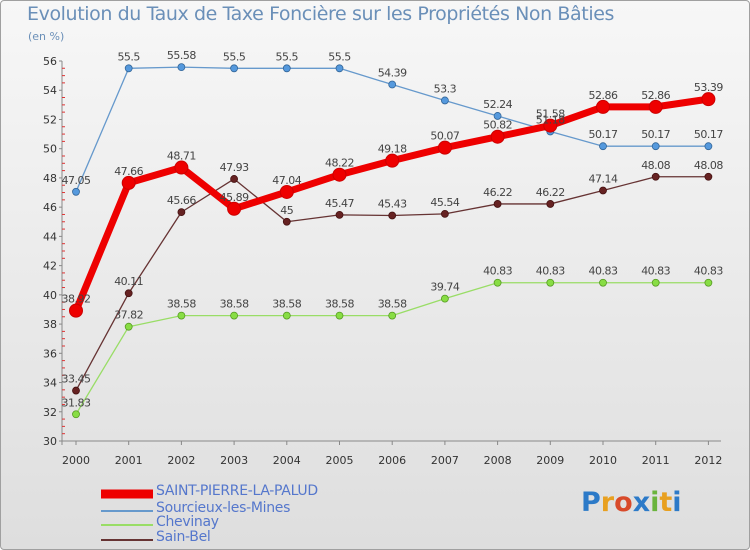 The image size is (750, 550). What do you see at coordinates (187, 522) in the screenshot?
I see `legend-label-2: Chevinay` at bounding box center [187, 522].